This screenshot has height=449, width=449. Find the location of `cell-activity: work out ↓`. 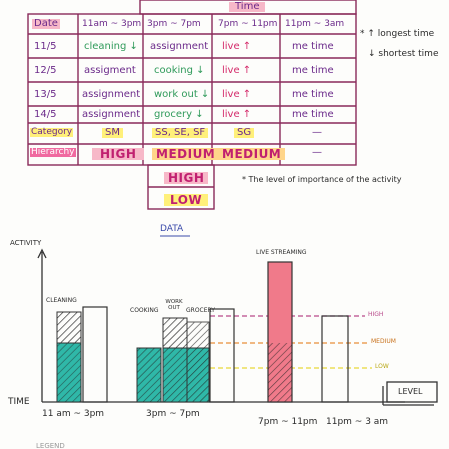

cell-activity: work out ↓ is located at coordinates (182, 94).